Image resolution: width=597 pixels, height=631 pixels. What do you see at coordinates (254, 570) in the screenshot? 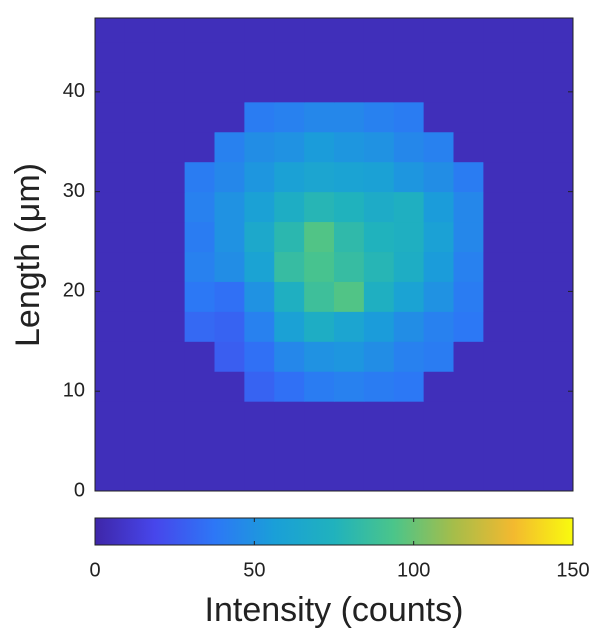
I see `colorbar-tick-label: 50` at bounding box center [254, 570].